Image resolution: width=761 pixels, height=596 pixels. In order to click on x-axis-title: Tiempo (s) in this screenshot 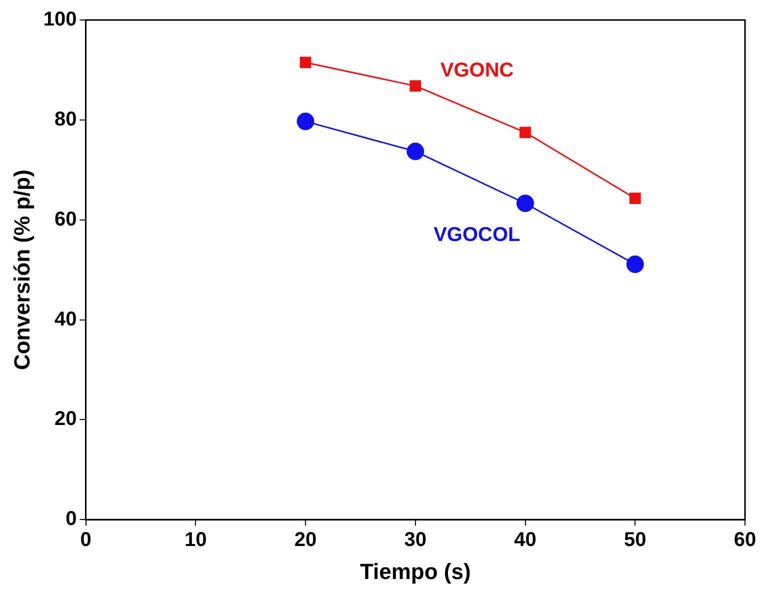, I will do `click(415, 571)`.